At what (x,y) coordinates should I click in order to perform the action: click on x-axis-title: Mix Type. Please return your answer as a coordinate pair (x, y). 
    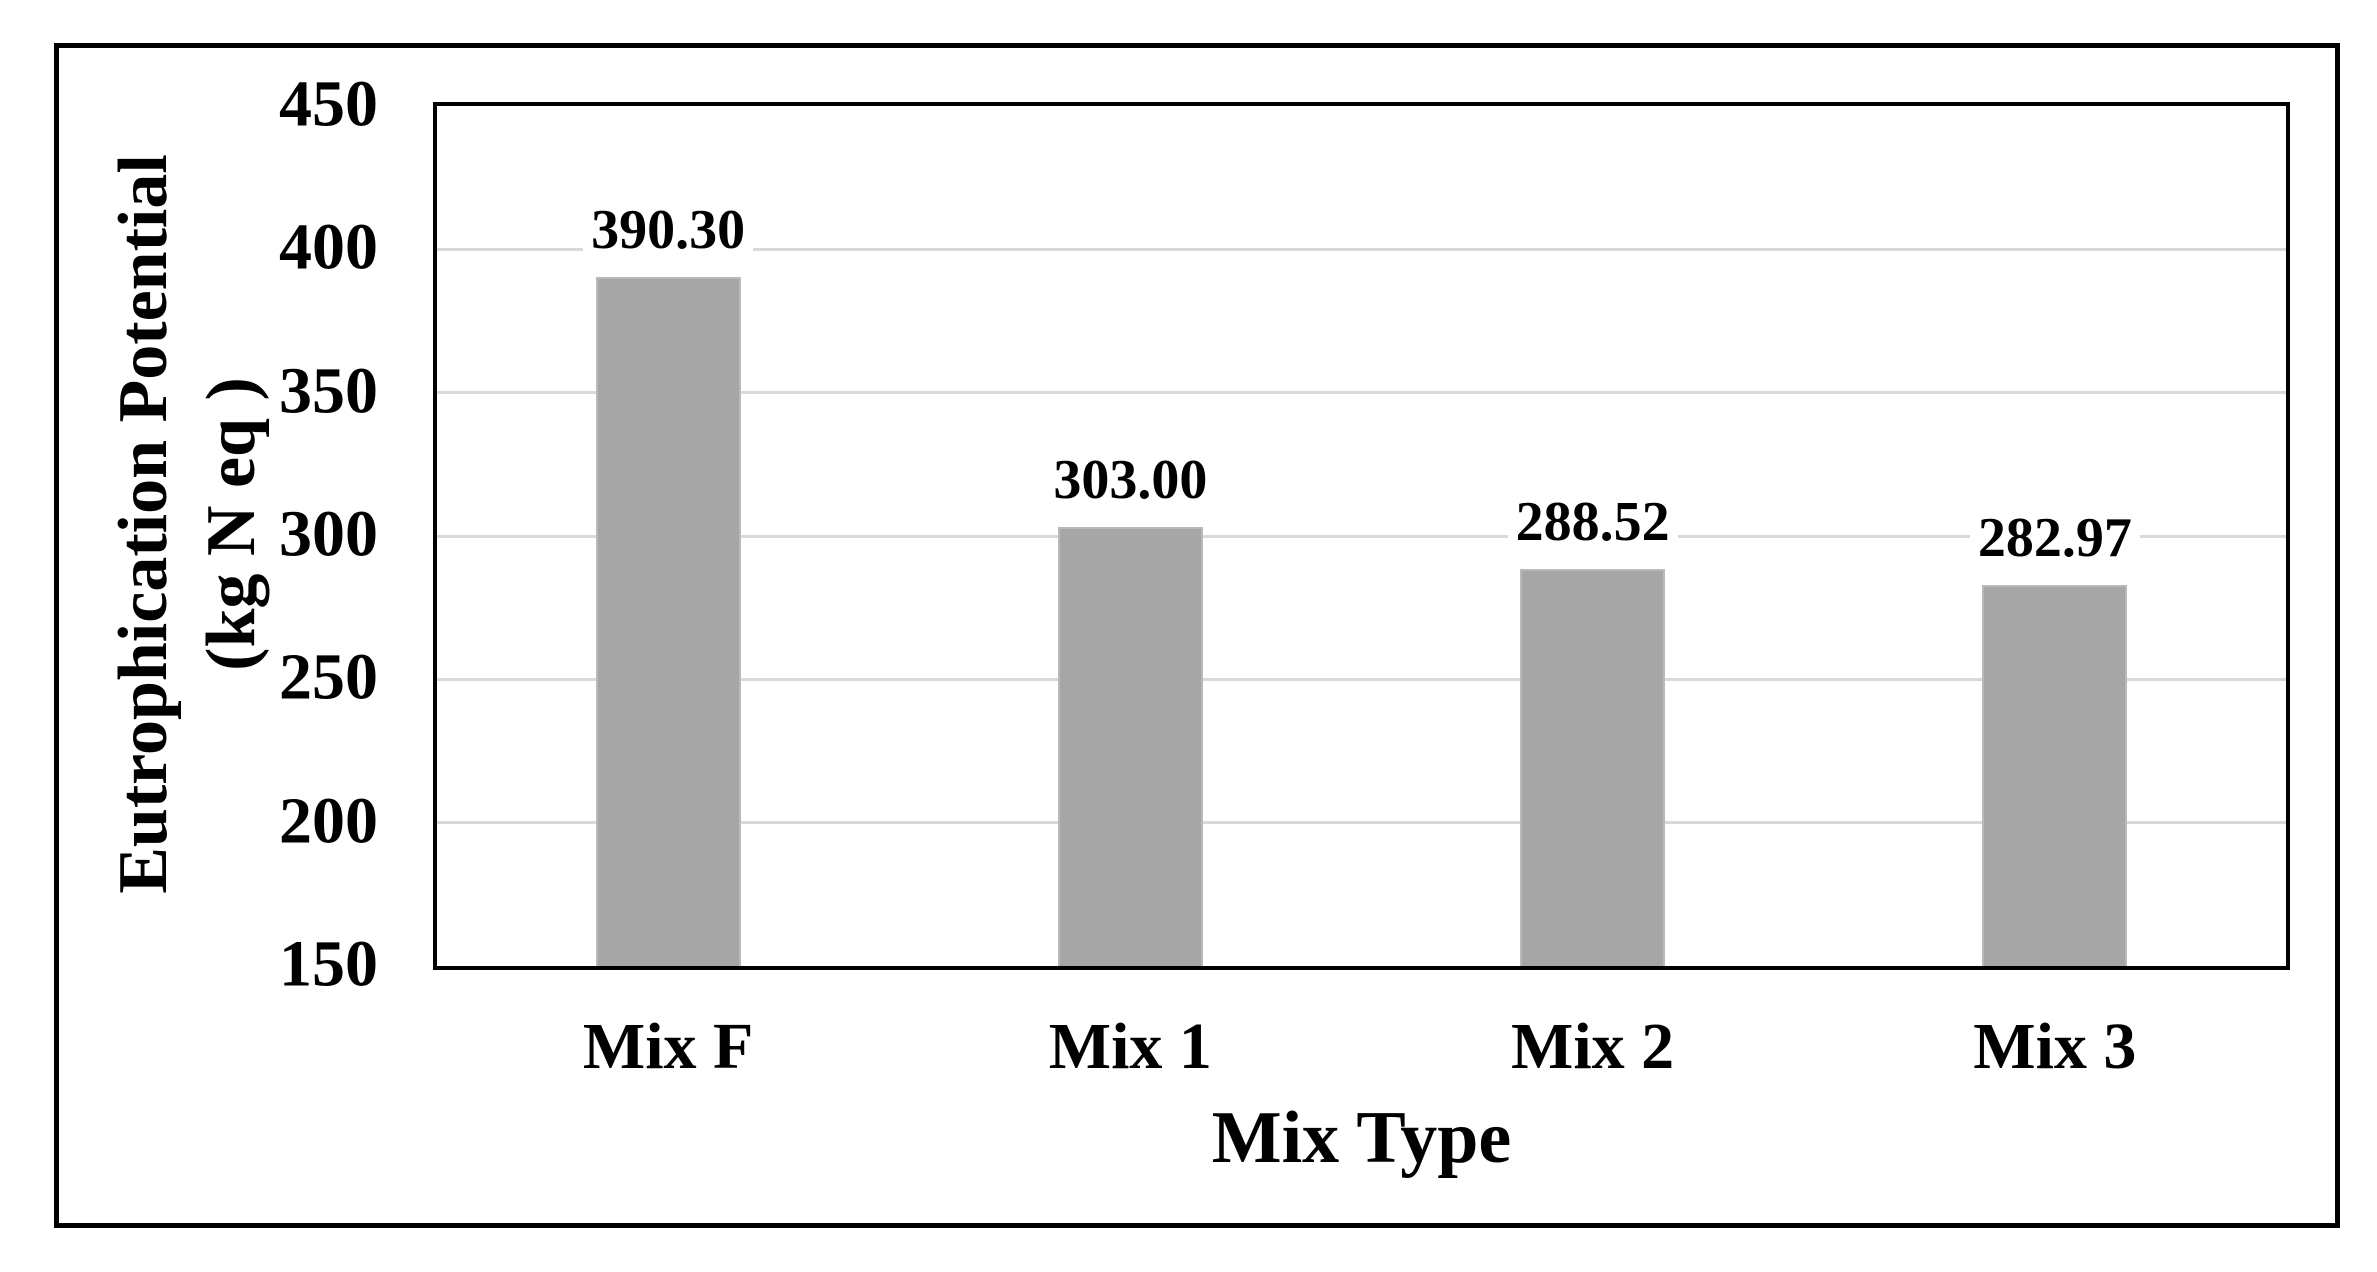
    Looking at the image, I should click on (1361, 1138).